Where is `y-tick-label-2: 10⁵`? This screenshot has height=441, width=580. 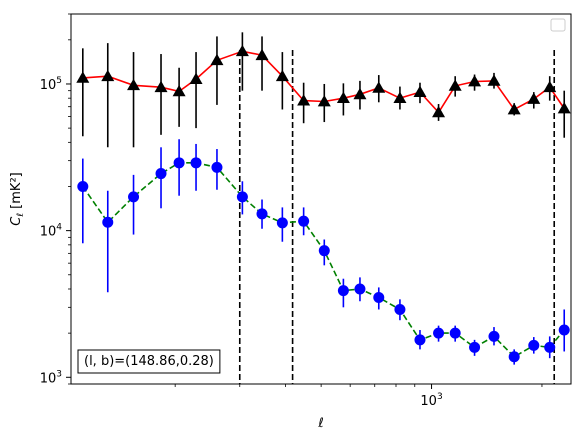
y-tick-label-2: 10⁵ is located at coordinates (51, 84).